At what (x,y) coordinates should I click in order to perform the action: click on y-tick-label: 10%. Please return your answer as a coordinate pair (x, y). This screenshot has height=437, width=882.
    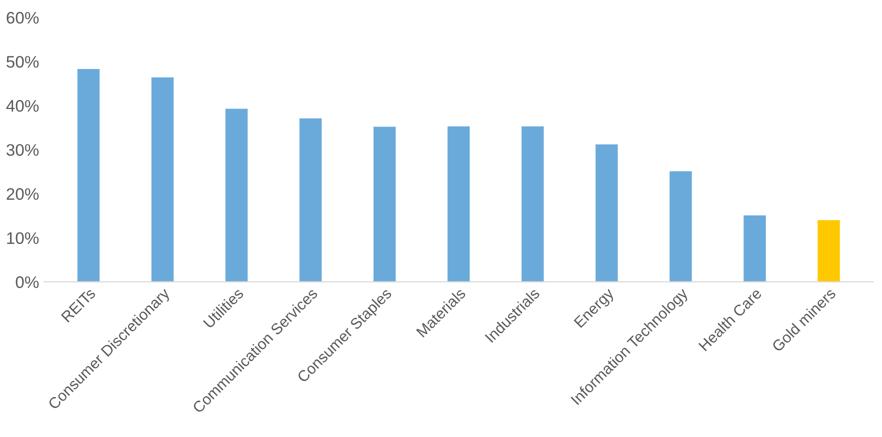
    Looking at the image, I should click on (23, 238).